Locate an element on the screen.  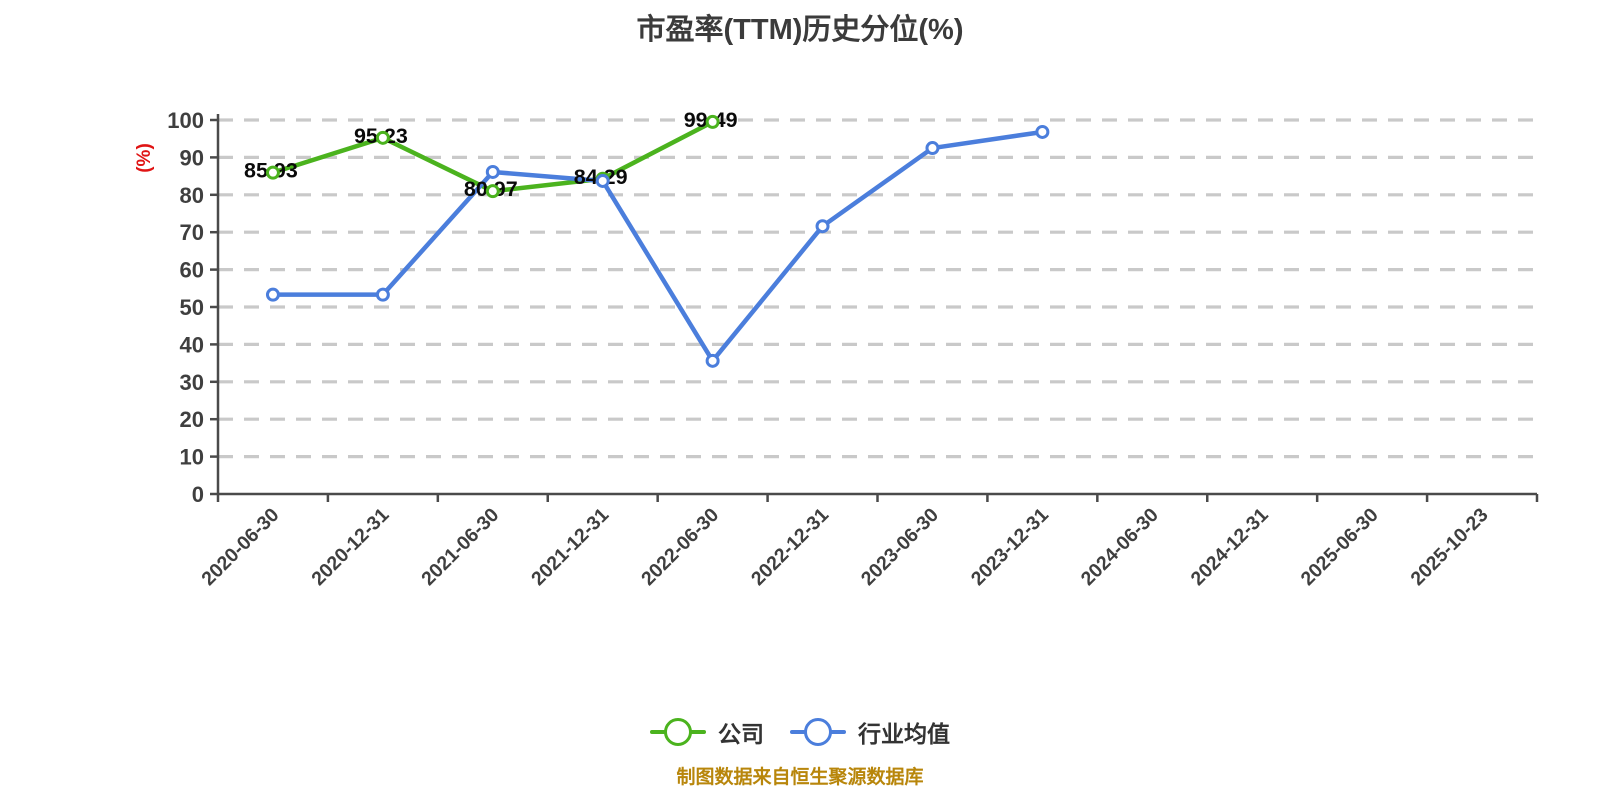
y-tick-label: 10 is located at coordinates (192, 457).